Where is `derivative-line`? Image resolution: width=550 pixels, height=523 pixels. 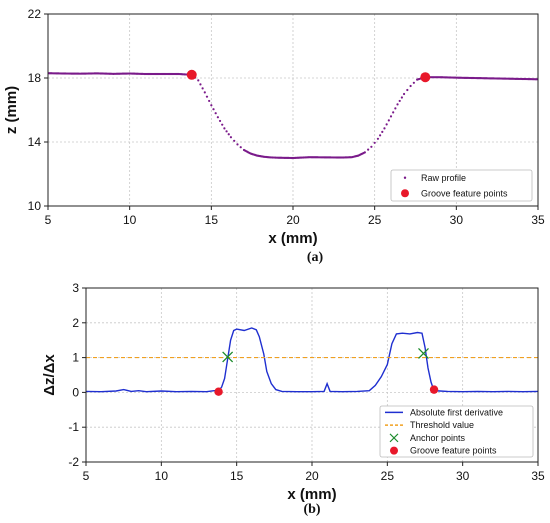
derivative-line is located at coordinates (312, 360).